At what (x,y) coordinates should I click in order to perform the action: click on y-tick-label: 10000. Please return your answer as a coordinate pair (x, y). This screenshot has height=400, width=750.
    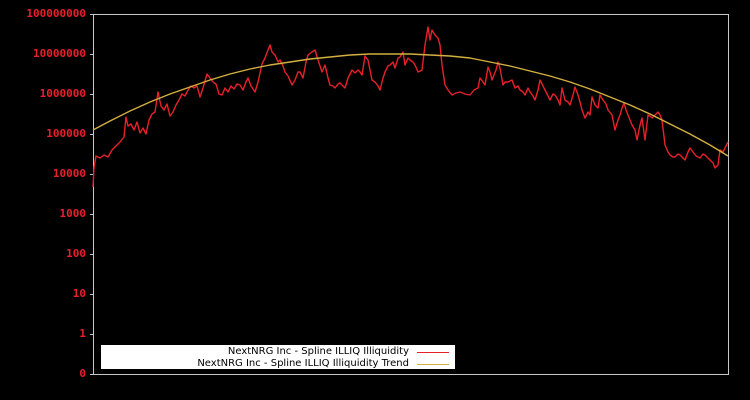
    Looking at the image, I should click on (69, 173).